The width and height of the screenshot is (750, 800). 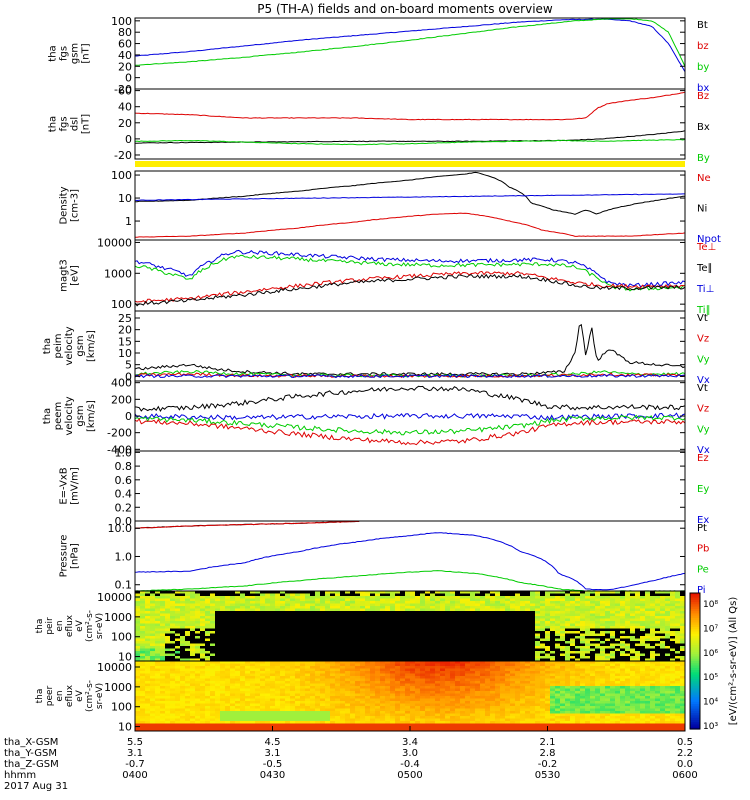 What do you see at coordinates (118, 617) in the screenshot?
I see `ytick-label: 1000` at bounding box center [118, 617].